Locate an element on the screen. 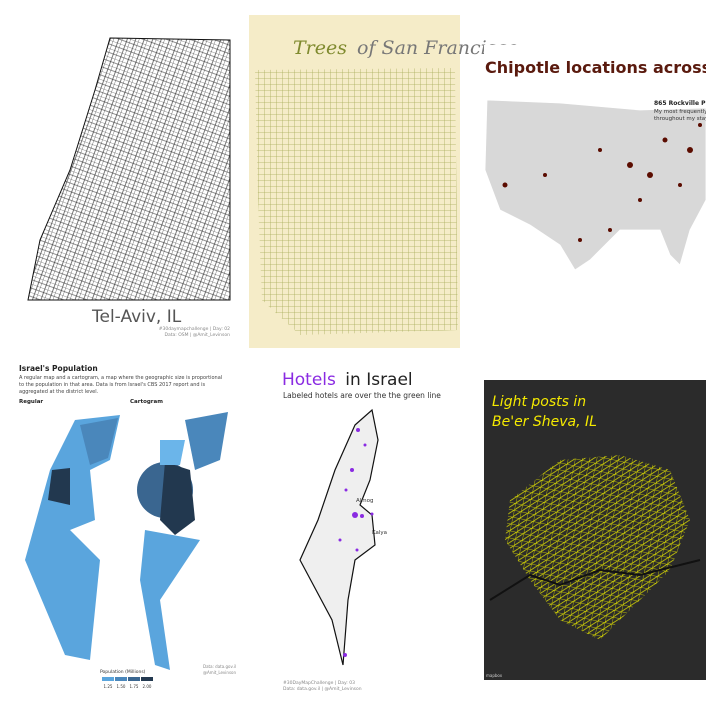 The image size is (720, 712). legend-tick-label: 2.00 is located at coordinates (147, 686).